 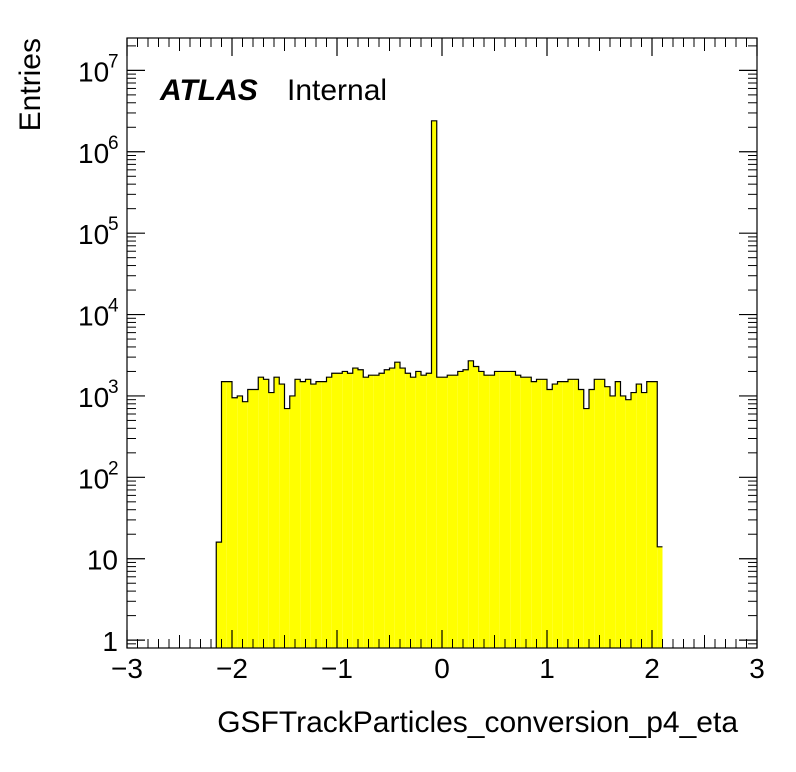 I want to click on y-tick-label: 10³, so click(x=98, y=395).